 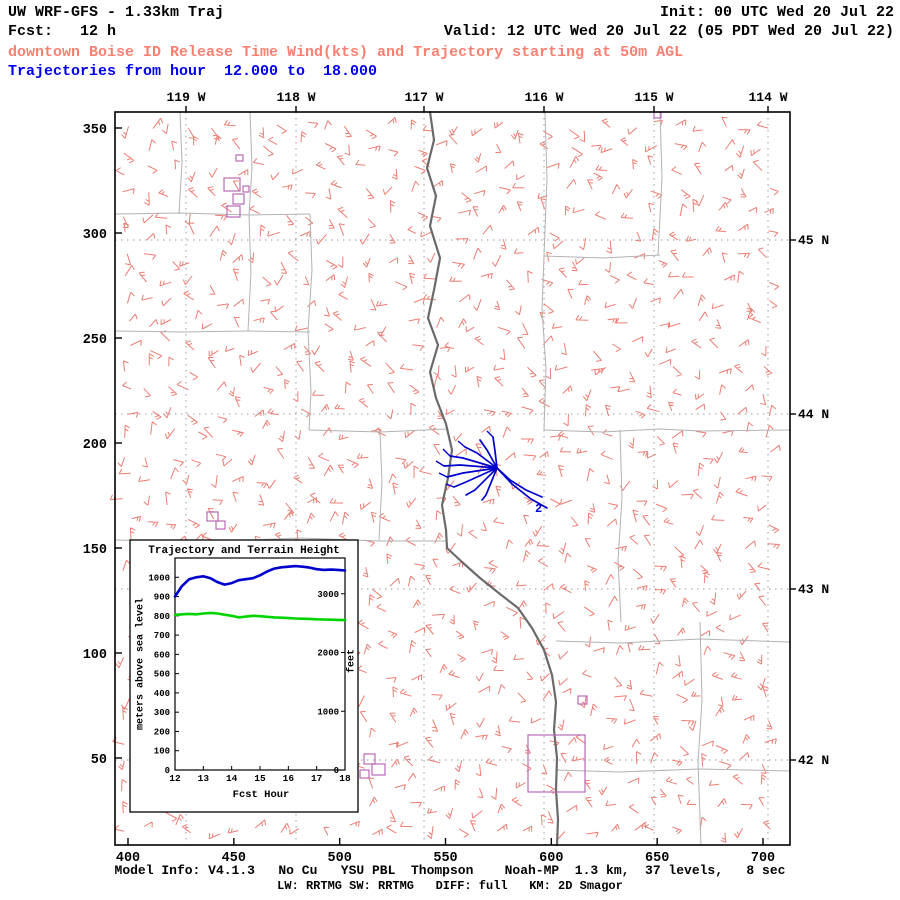 I want to click on svg-text: 800, so click(x=162, y=617).